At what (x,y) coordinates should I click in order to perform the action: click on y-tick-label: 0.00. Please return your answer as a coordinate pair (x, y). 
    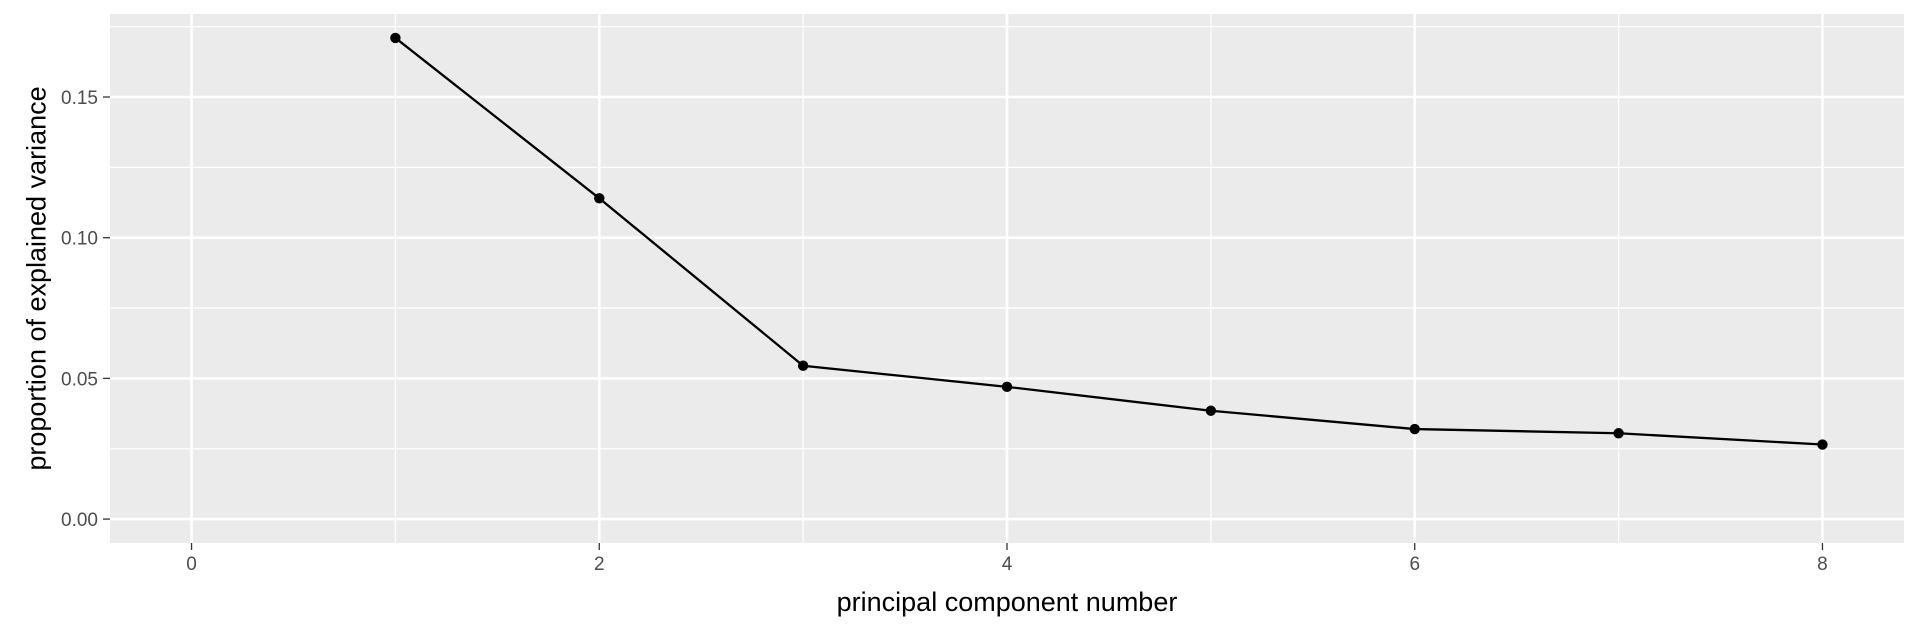
    Looking at the image, I should click on (79, 520).